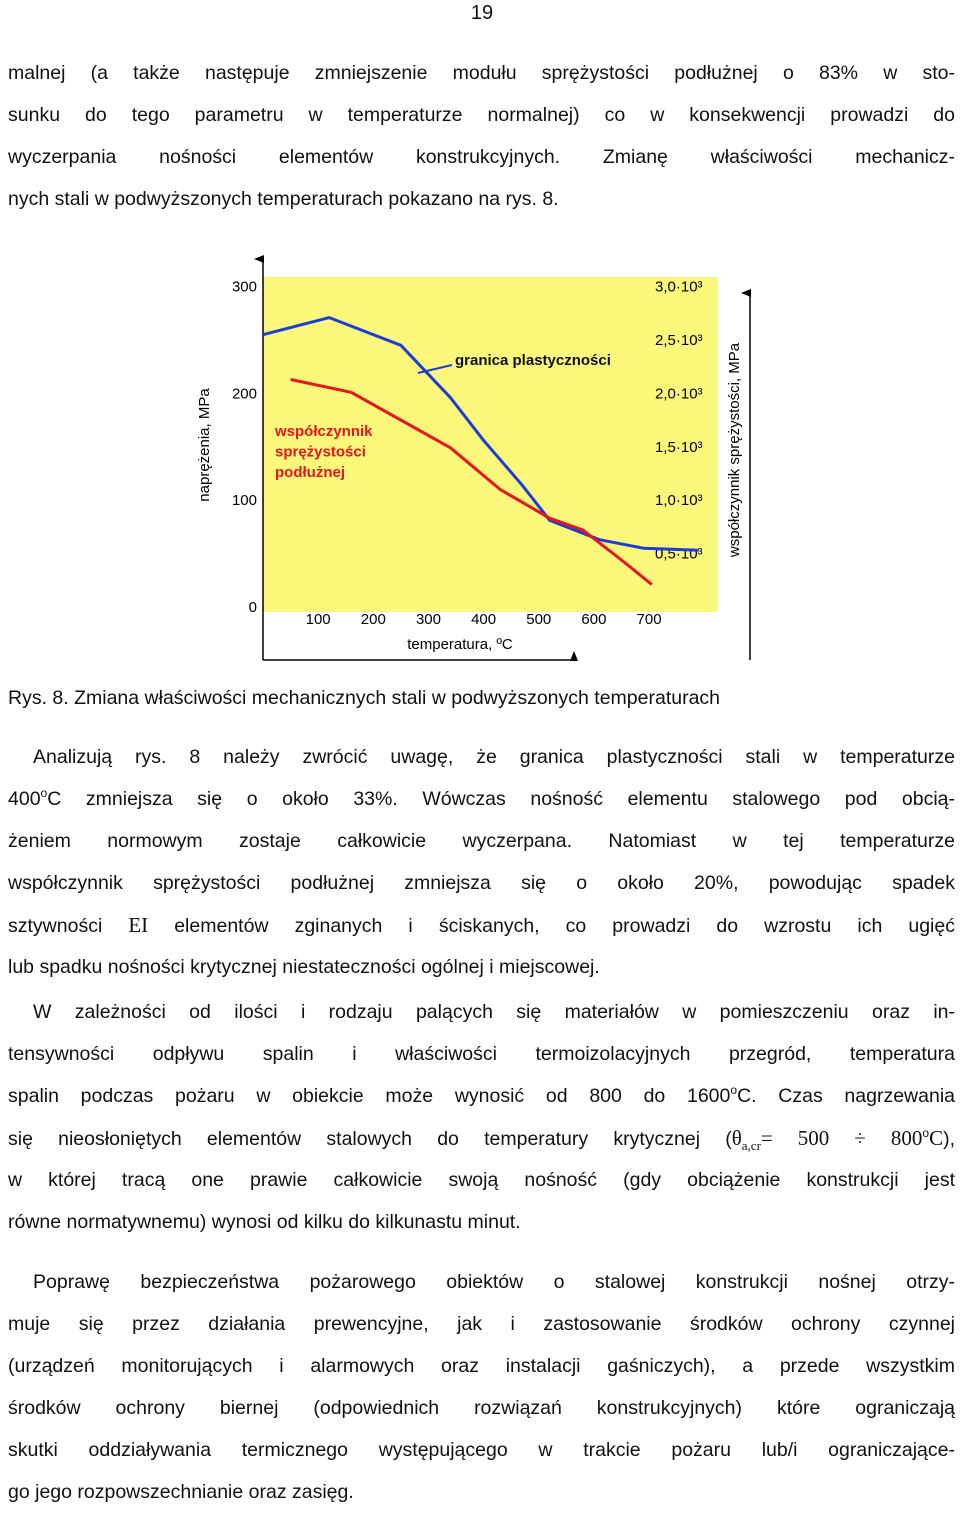 The width and height of the screenshot is (960, 1513). I want to click on plot-area, so click(490, 444).